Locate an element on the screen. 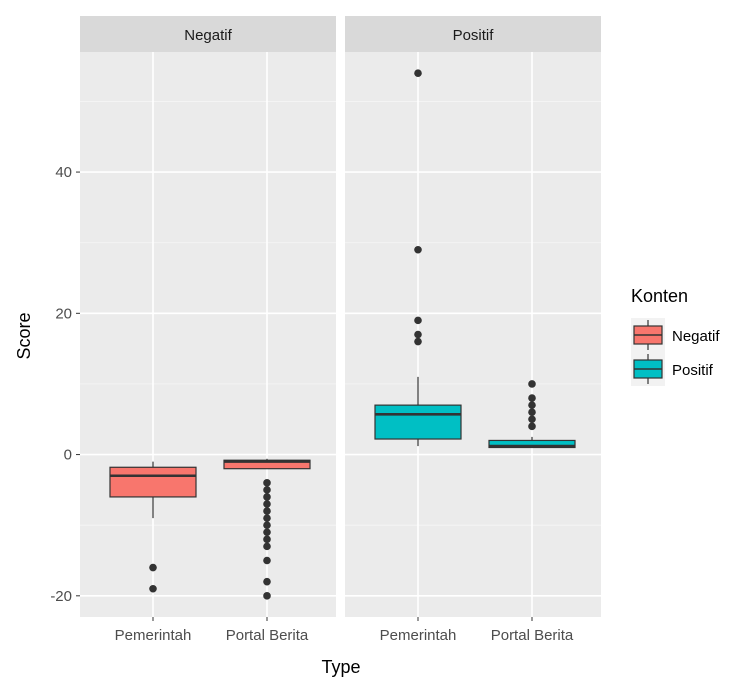 Image resolution: width=750 pixels, height=680 pixels. box-positif-portal-berita is located at coordinates (532, 414).